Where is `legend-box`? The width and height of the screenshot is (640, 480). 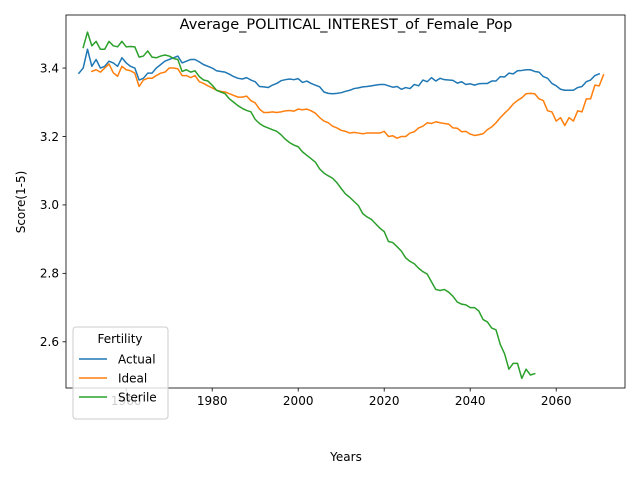
legend-box is located at coordinates (120, 373).